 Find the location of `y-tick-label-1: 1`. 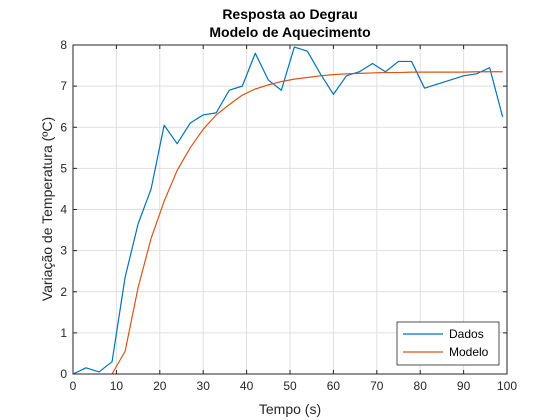

y-tick-label-1: 1 is located at coordinates (63, 333).